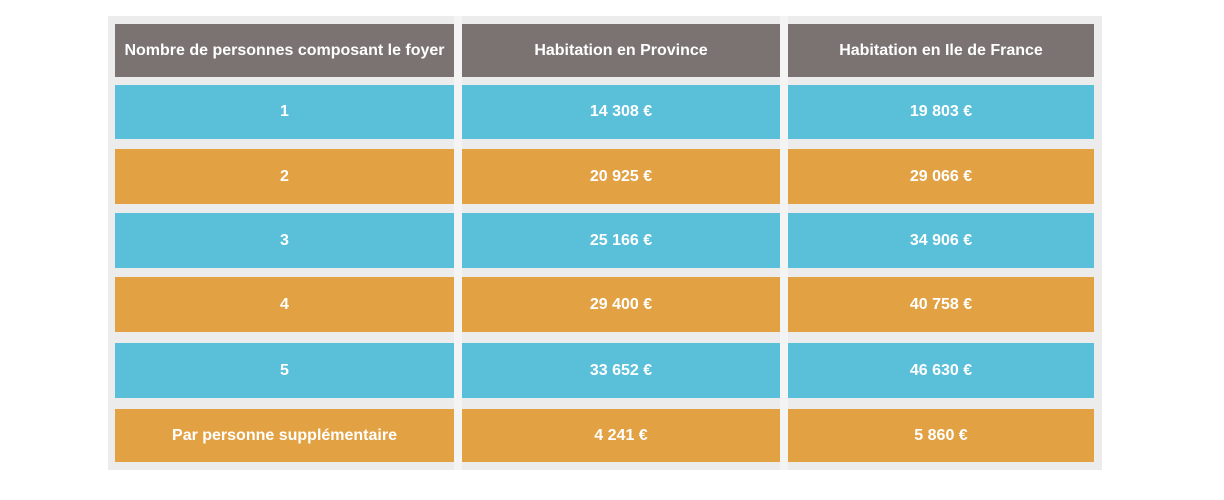  What do you see at coordinates (941, 435) in the screenshot?
I see `table-cell-ile-de-france: 5 860 €` at bounding box center [941, 435].